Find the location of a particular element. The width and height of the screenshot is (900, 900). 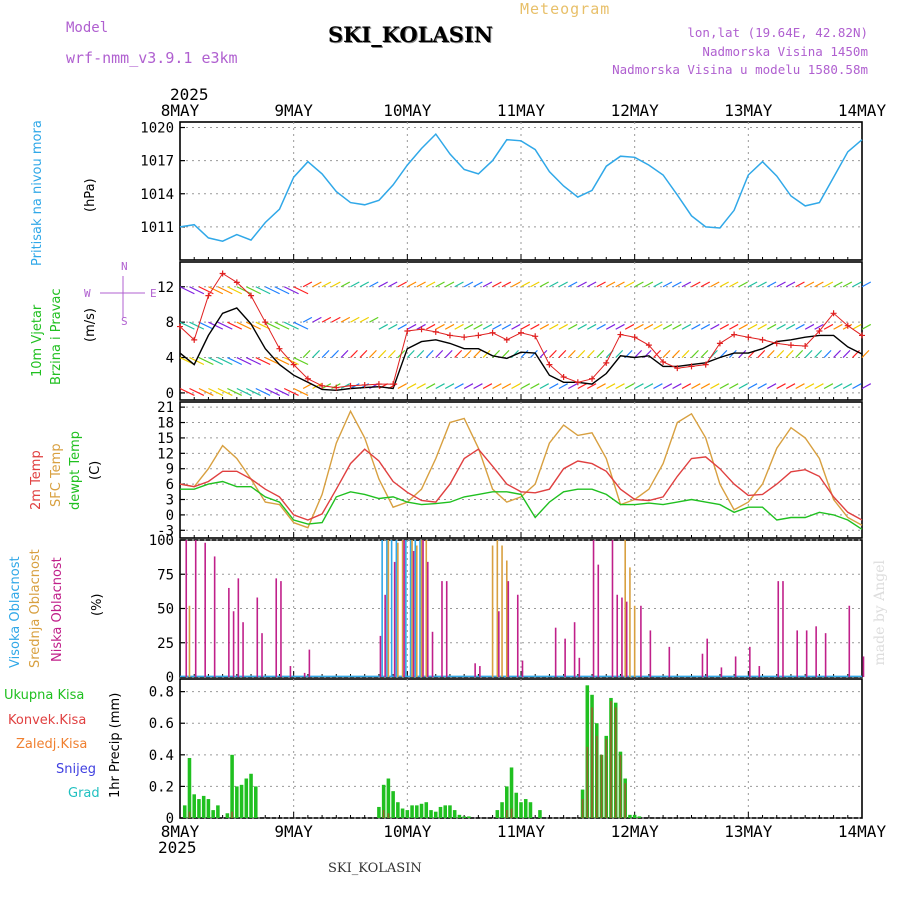

panel-frame-precipitation is located at coordinates (521, 748).